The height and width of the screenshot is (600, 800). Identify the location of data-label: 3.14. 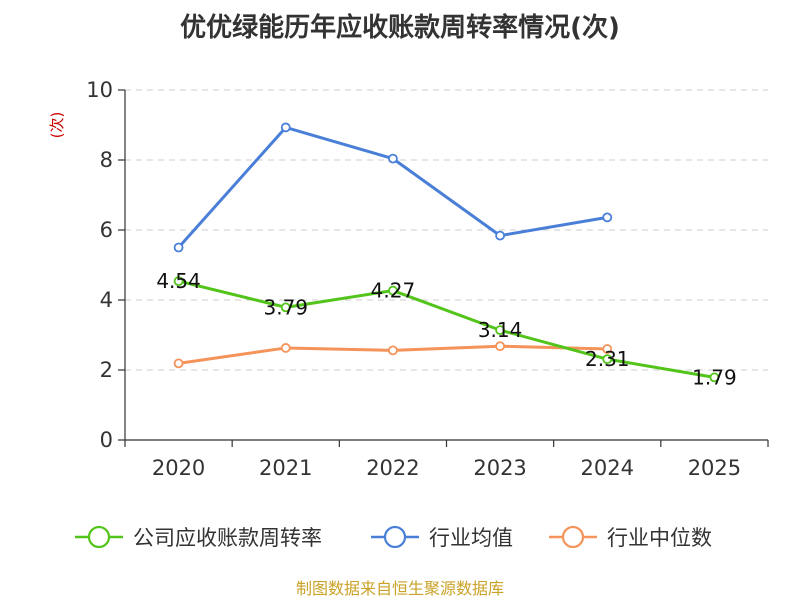
(500, 330).